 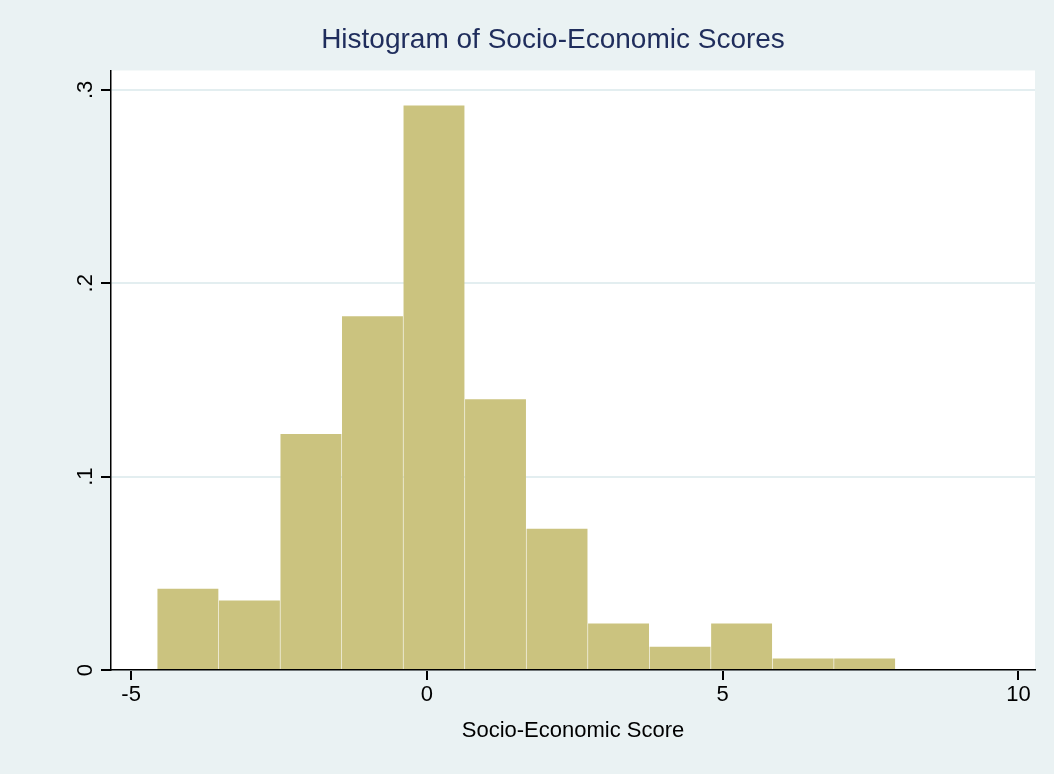 I want to click on x-tick-label: -5, so click(x=131, y=694).